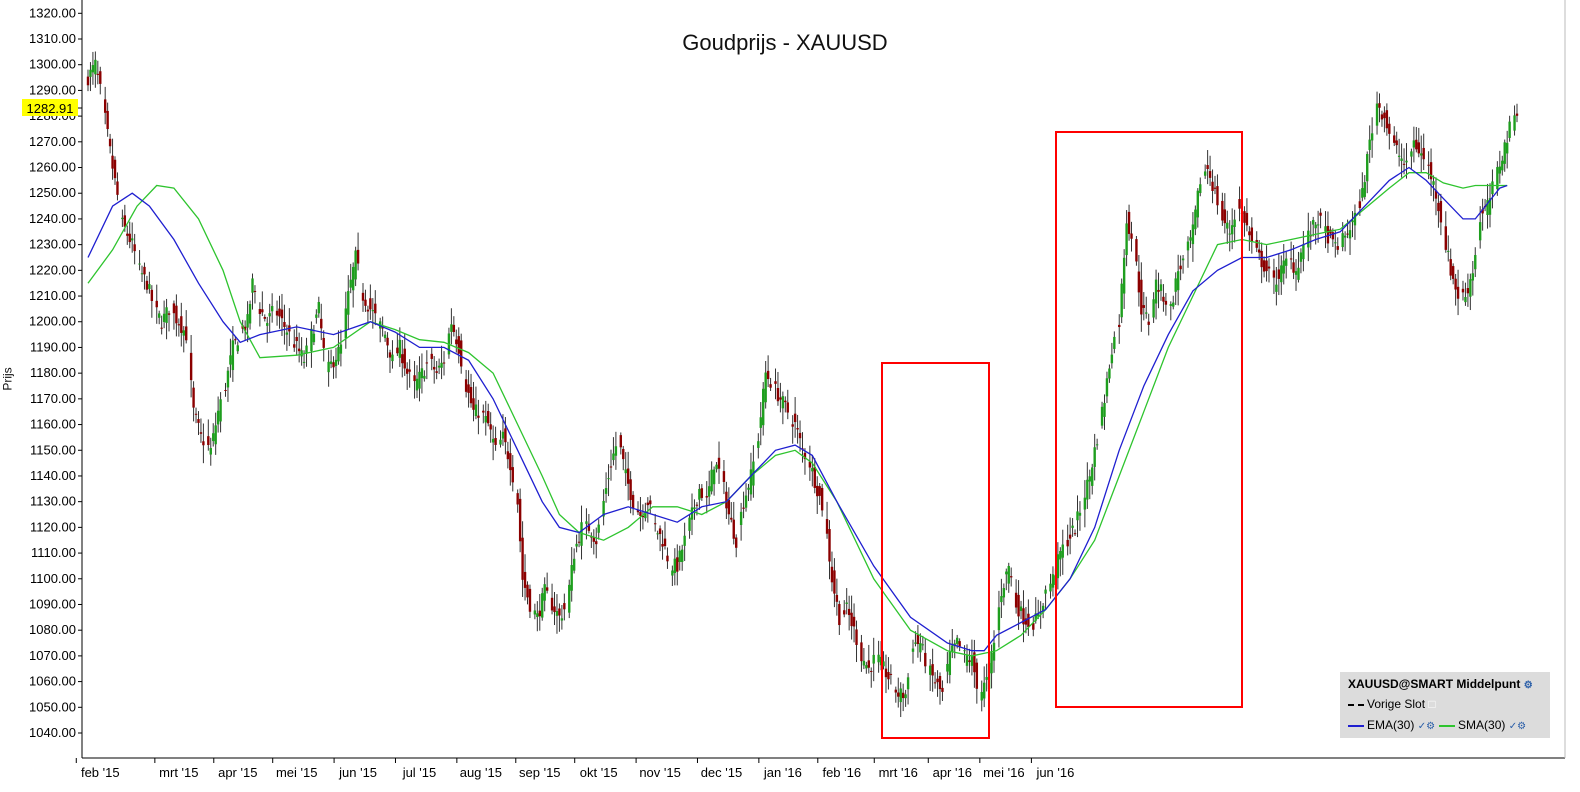  Describe the element at coordinates (357, 772) in the screenshot. I see `x-tick-label: jun '15` at that location.